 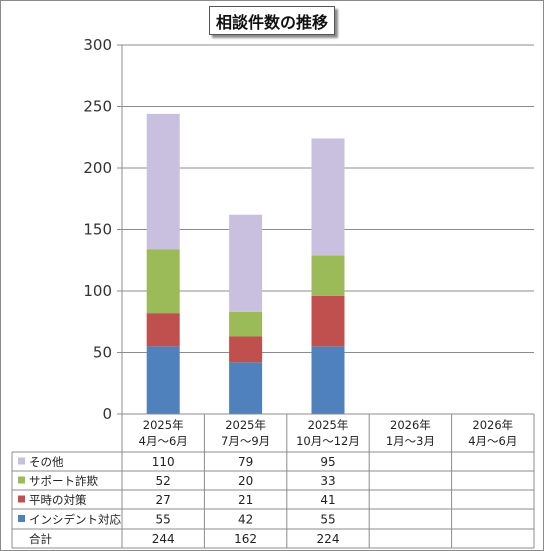 I want to click on table-cell: 244, so click(x=163, y=539).